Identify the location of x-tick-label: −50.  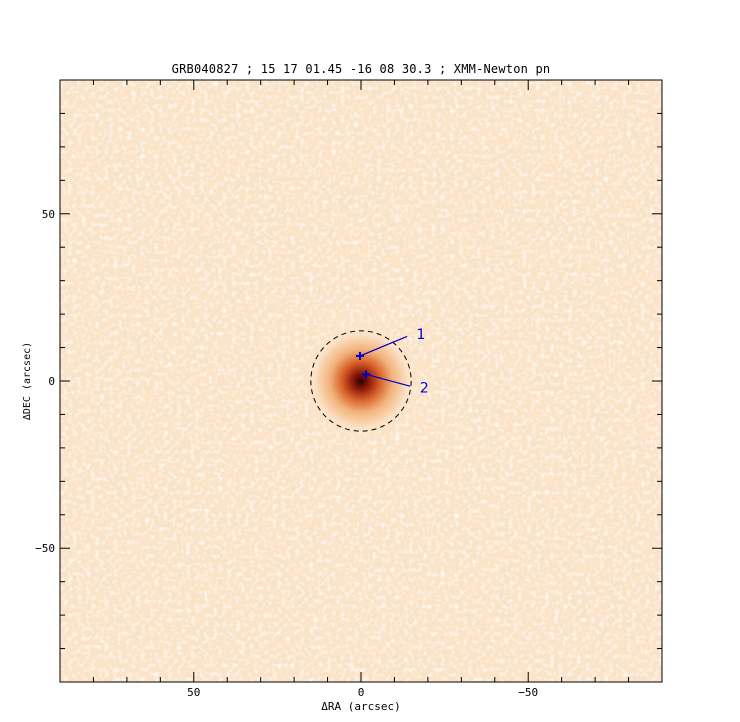
(528, 692).